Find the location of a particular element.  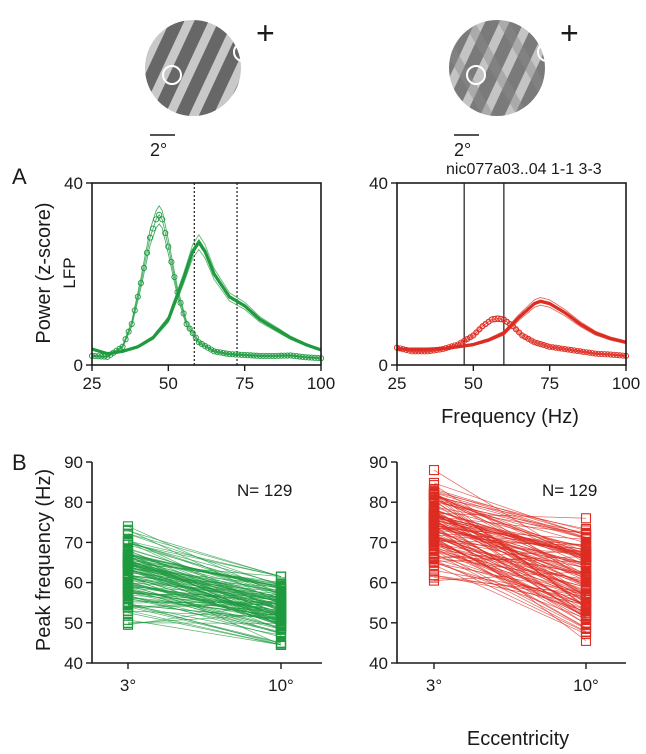

ticks: 25 50 75 100 0 40 is located at coordinates (199, 283).